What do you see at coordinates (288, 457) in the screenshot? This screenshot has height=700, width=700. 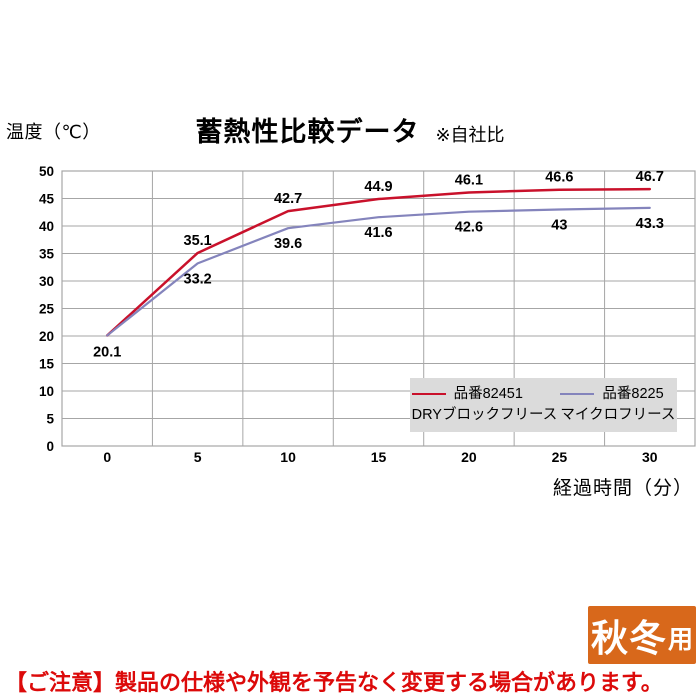 I see `x-tick-label: 10` at bounding box center [288, 457].